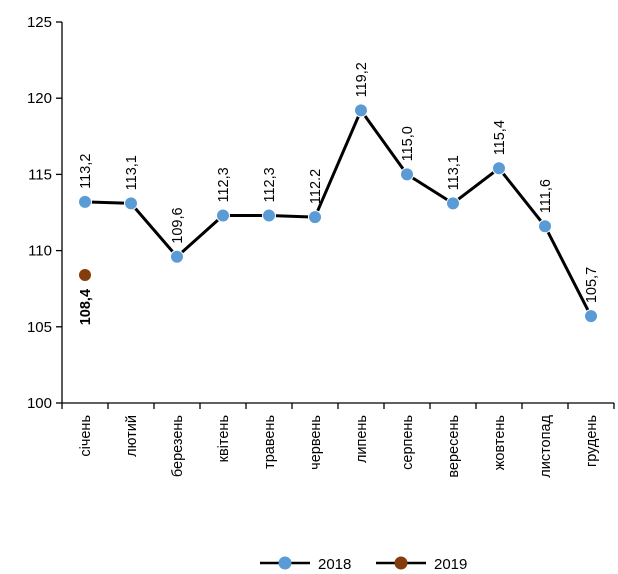  I want to click on y-tick-label: 115, so click(40, 174).